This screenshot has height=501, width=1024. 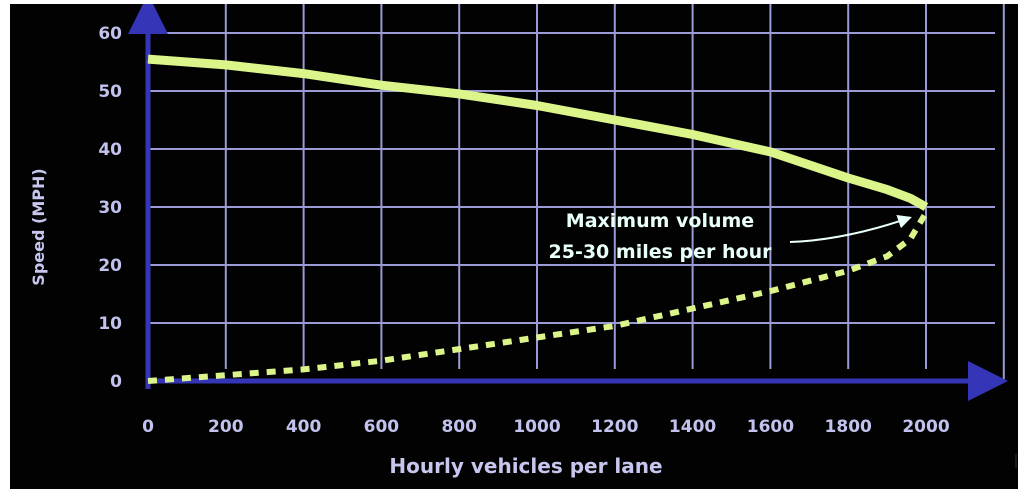 I want to click on x-tick-label: 1800, so click(x=848, y=427).